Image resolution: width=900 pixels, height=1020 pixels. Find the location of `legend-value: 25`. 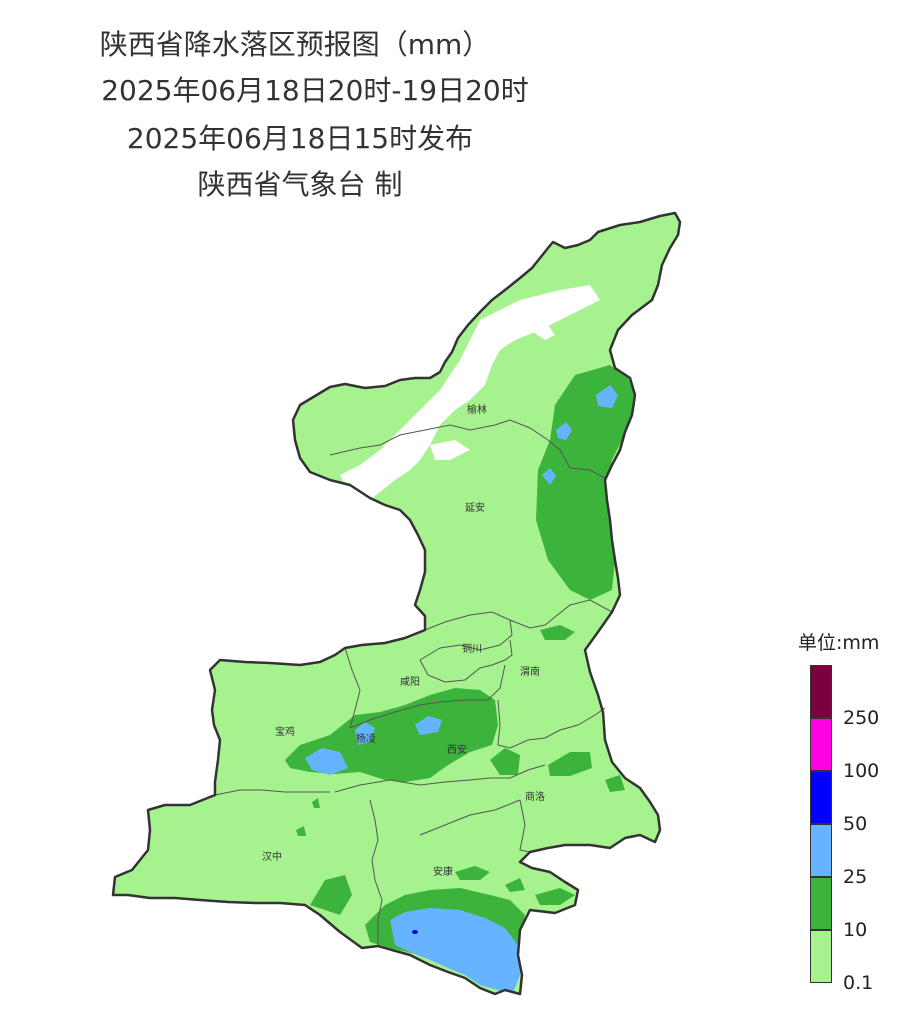

legend-value: 25 is located at coordinates (855, 877).